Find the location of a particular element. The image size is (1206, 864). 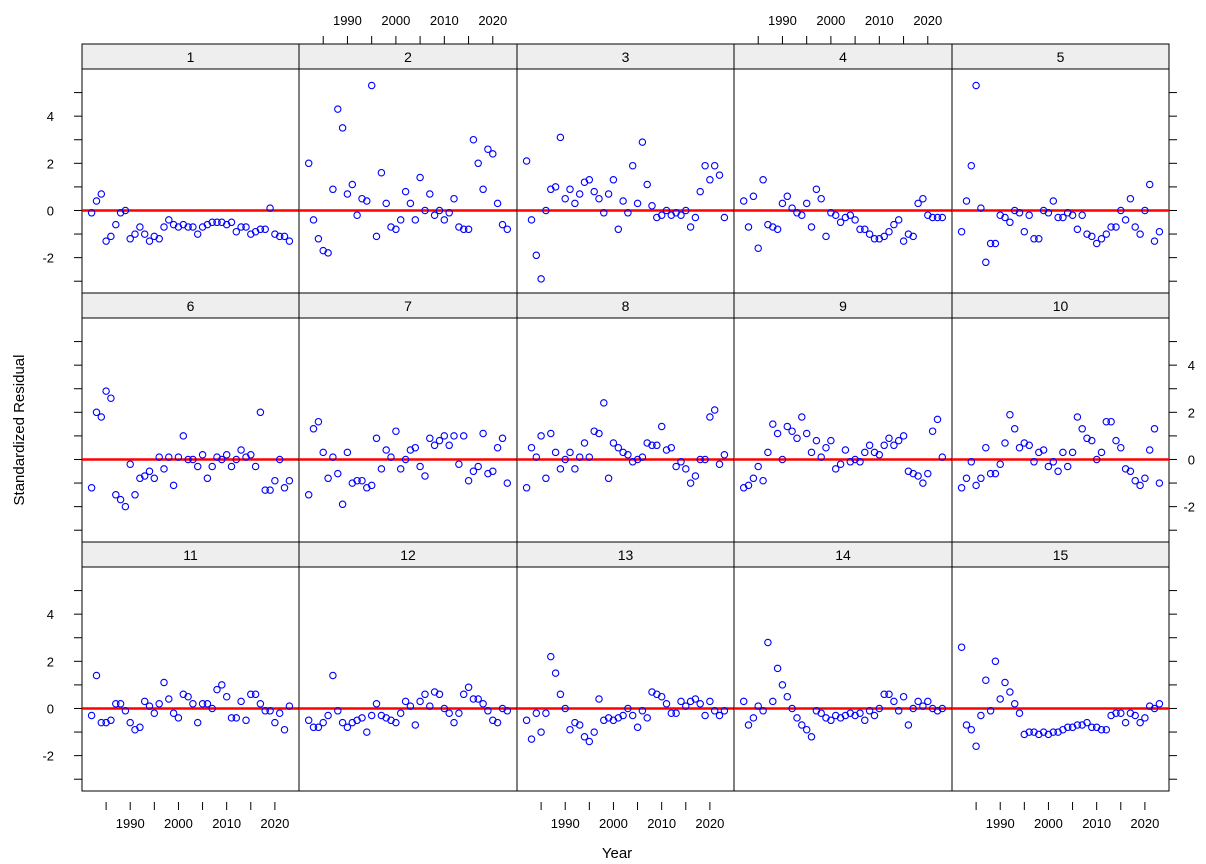

strip-label: 3 is located at coordinates (626, 57).